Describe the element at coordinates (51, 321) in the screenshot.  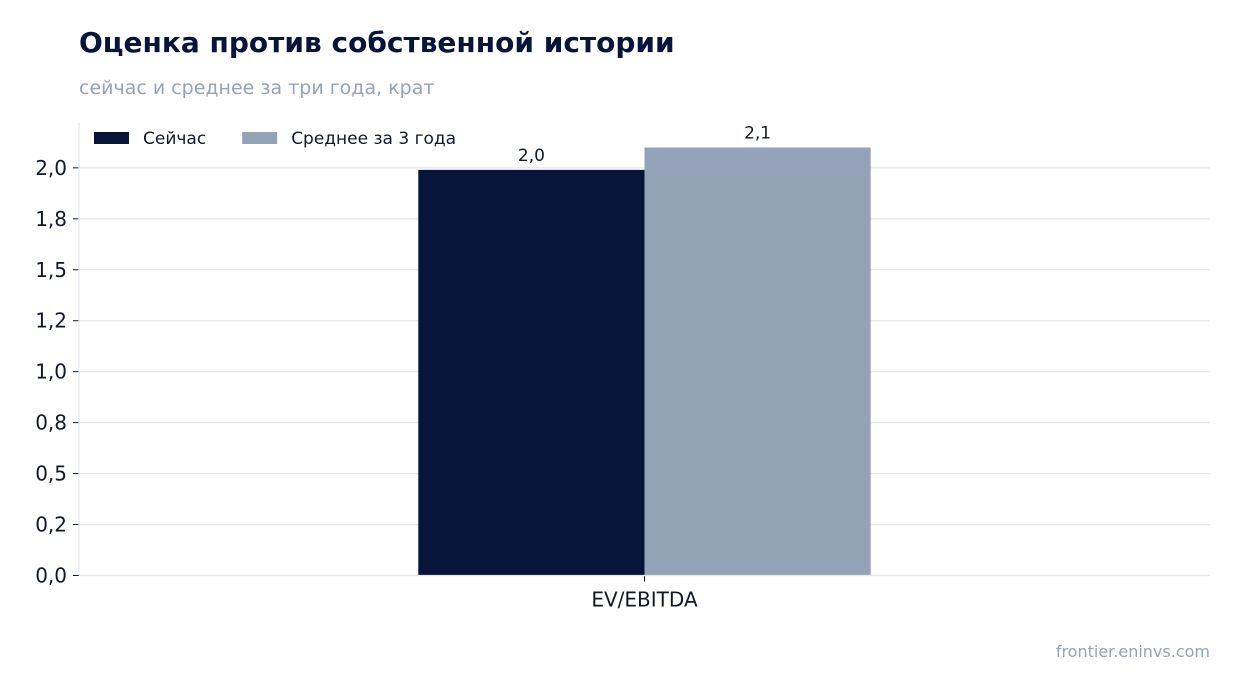
I see `y-tick-label: 1,2` at that location.